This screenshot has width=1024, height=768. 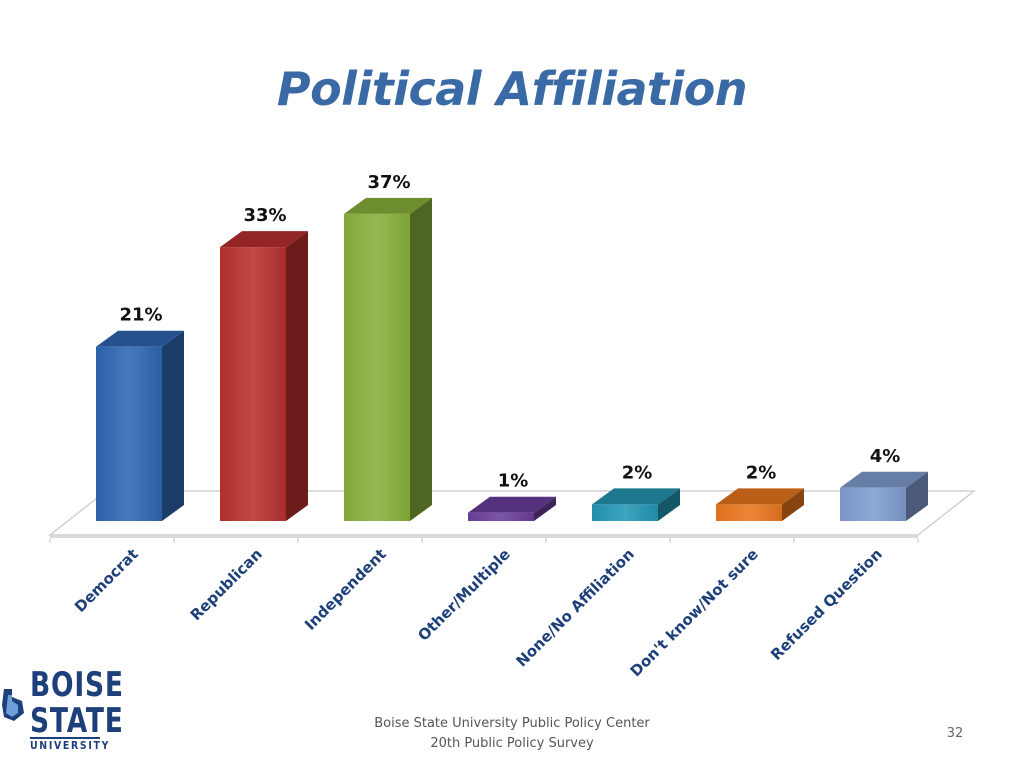 I want to click on idaho-state-icon, so click(x=13, y=705).